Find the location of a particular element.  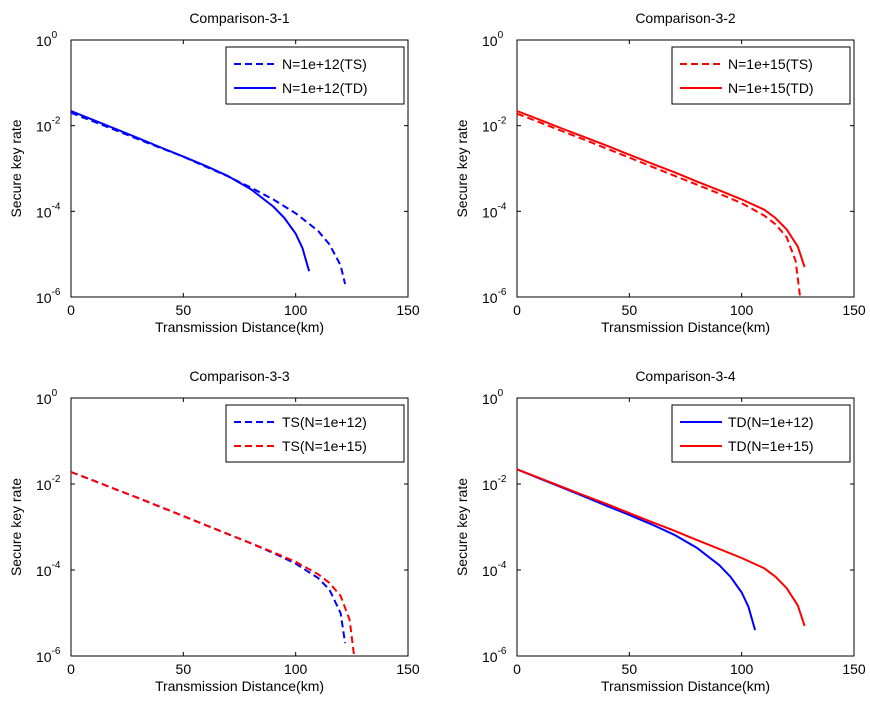

legend-label-2: N=1e+12(TD) is located at coordinates (325, 88).